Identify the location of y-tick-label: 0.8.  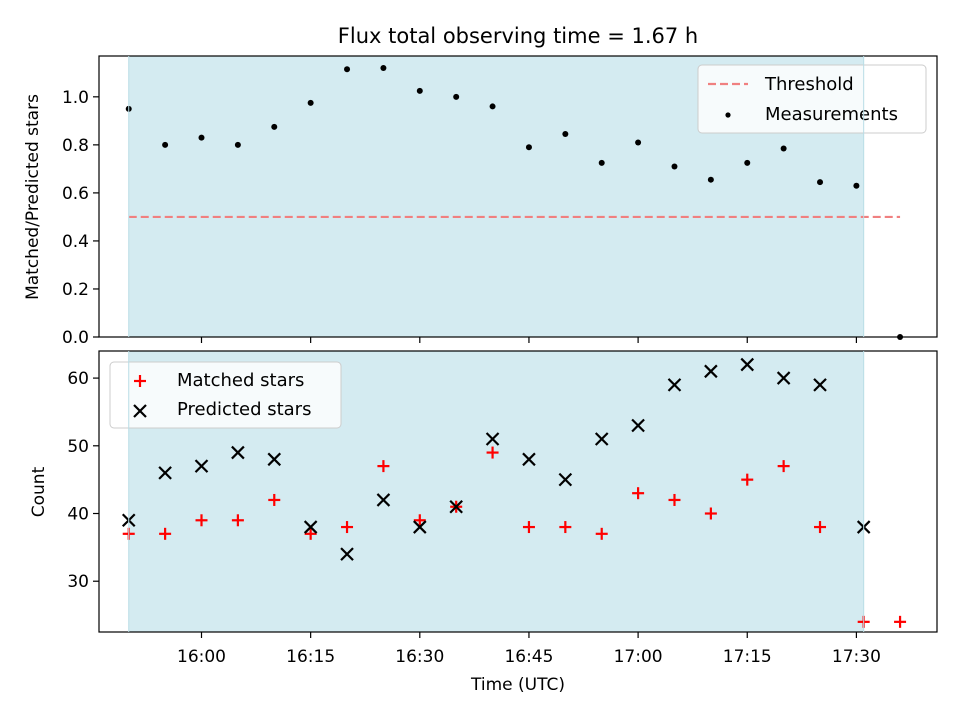
(75, 146).